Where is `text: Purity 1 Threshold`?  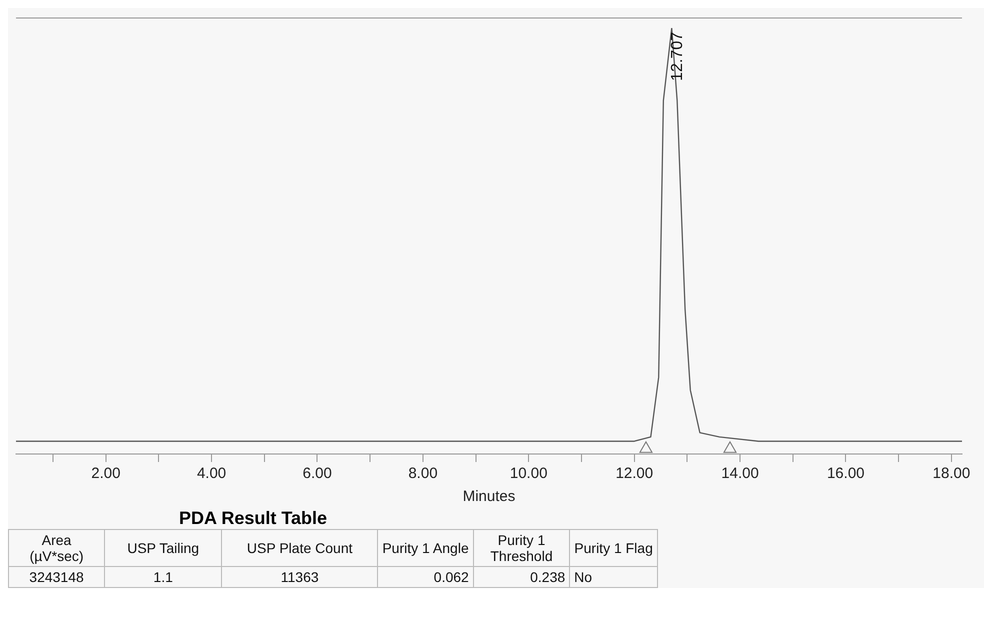 text: Purity 1 Threshold is located at coordinates (521, 548).